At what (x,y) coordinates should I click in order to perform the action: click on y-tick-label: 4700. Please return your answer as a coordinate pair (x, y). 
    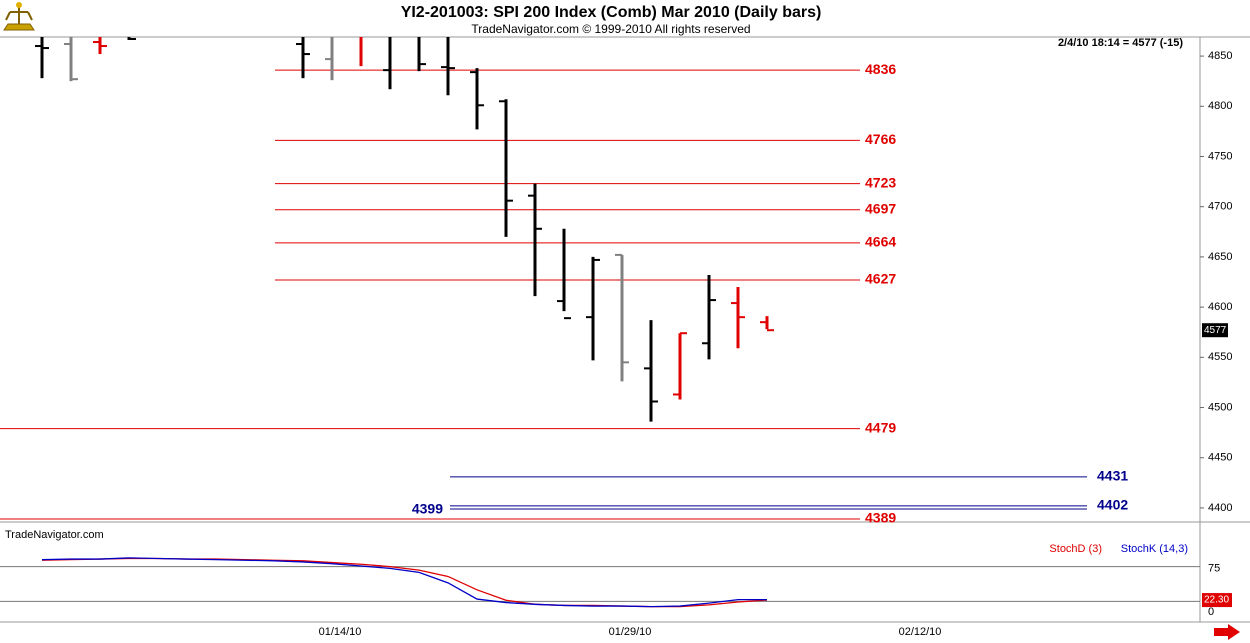
    Looking at the image, I should click on (1220, 207).